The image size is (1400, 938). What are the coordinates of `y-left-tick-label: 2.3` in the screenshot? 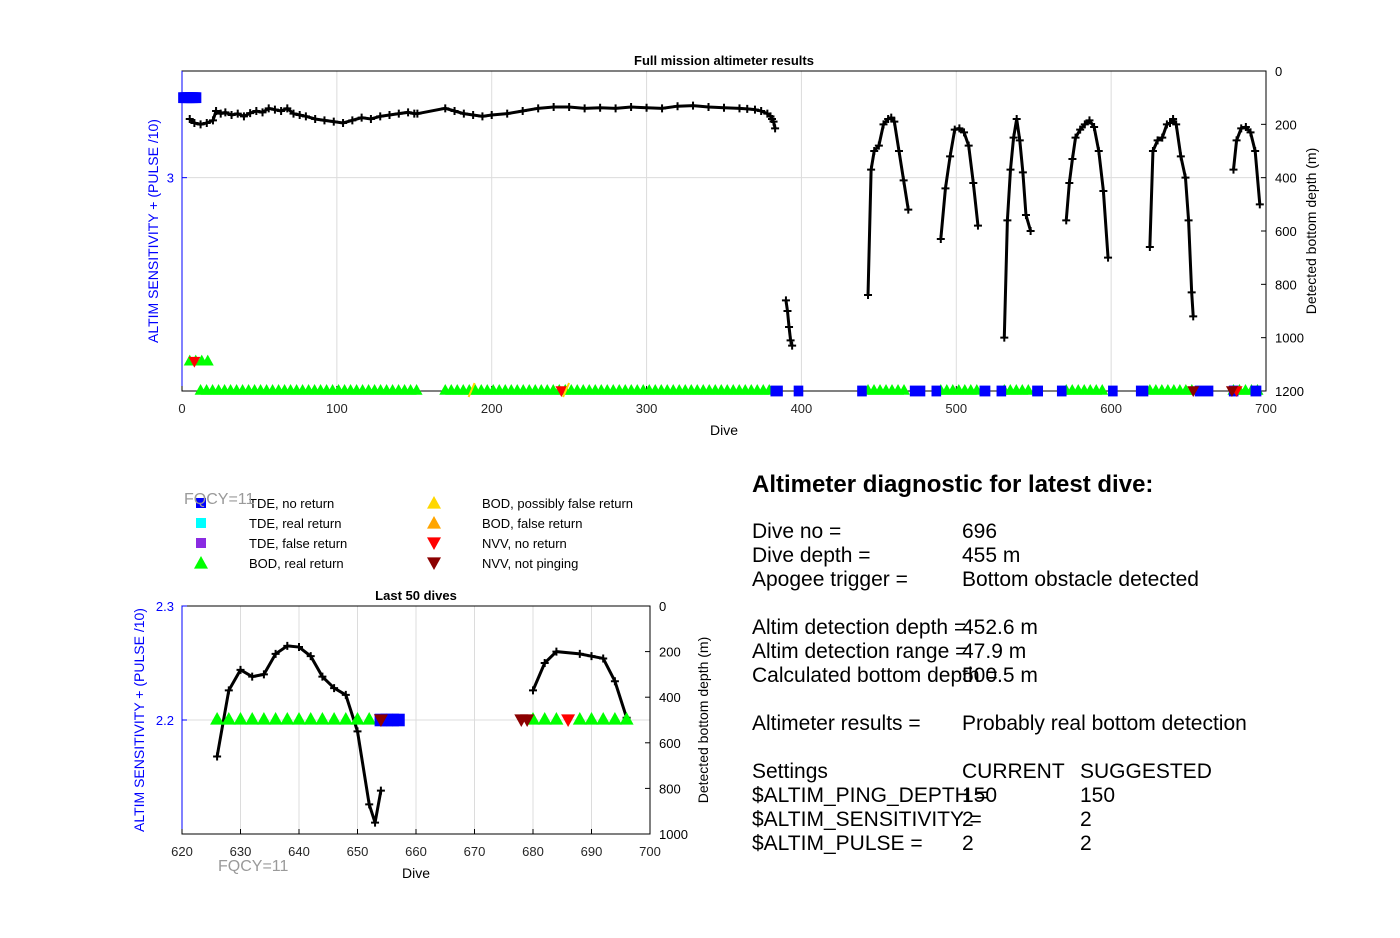 It's located at (165, 606).